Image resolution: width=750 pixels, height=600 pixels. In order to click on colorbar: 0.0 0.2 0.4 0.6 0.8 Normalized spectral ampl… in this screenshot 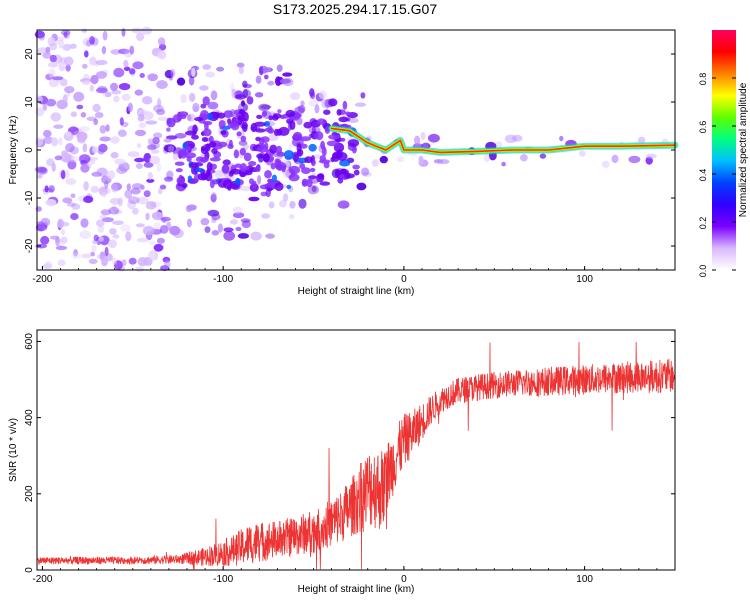, I will do `click(723, 153)`.